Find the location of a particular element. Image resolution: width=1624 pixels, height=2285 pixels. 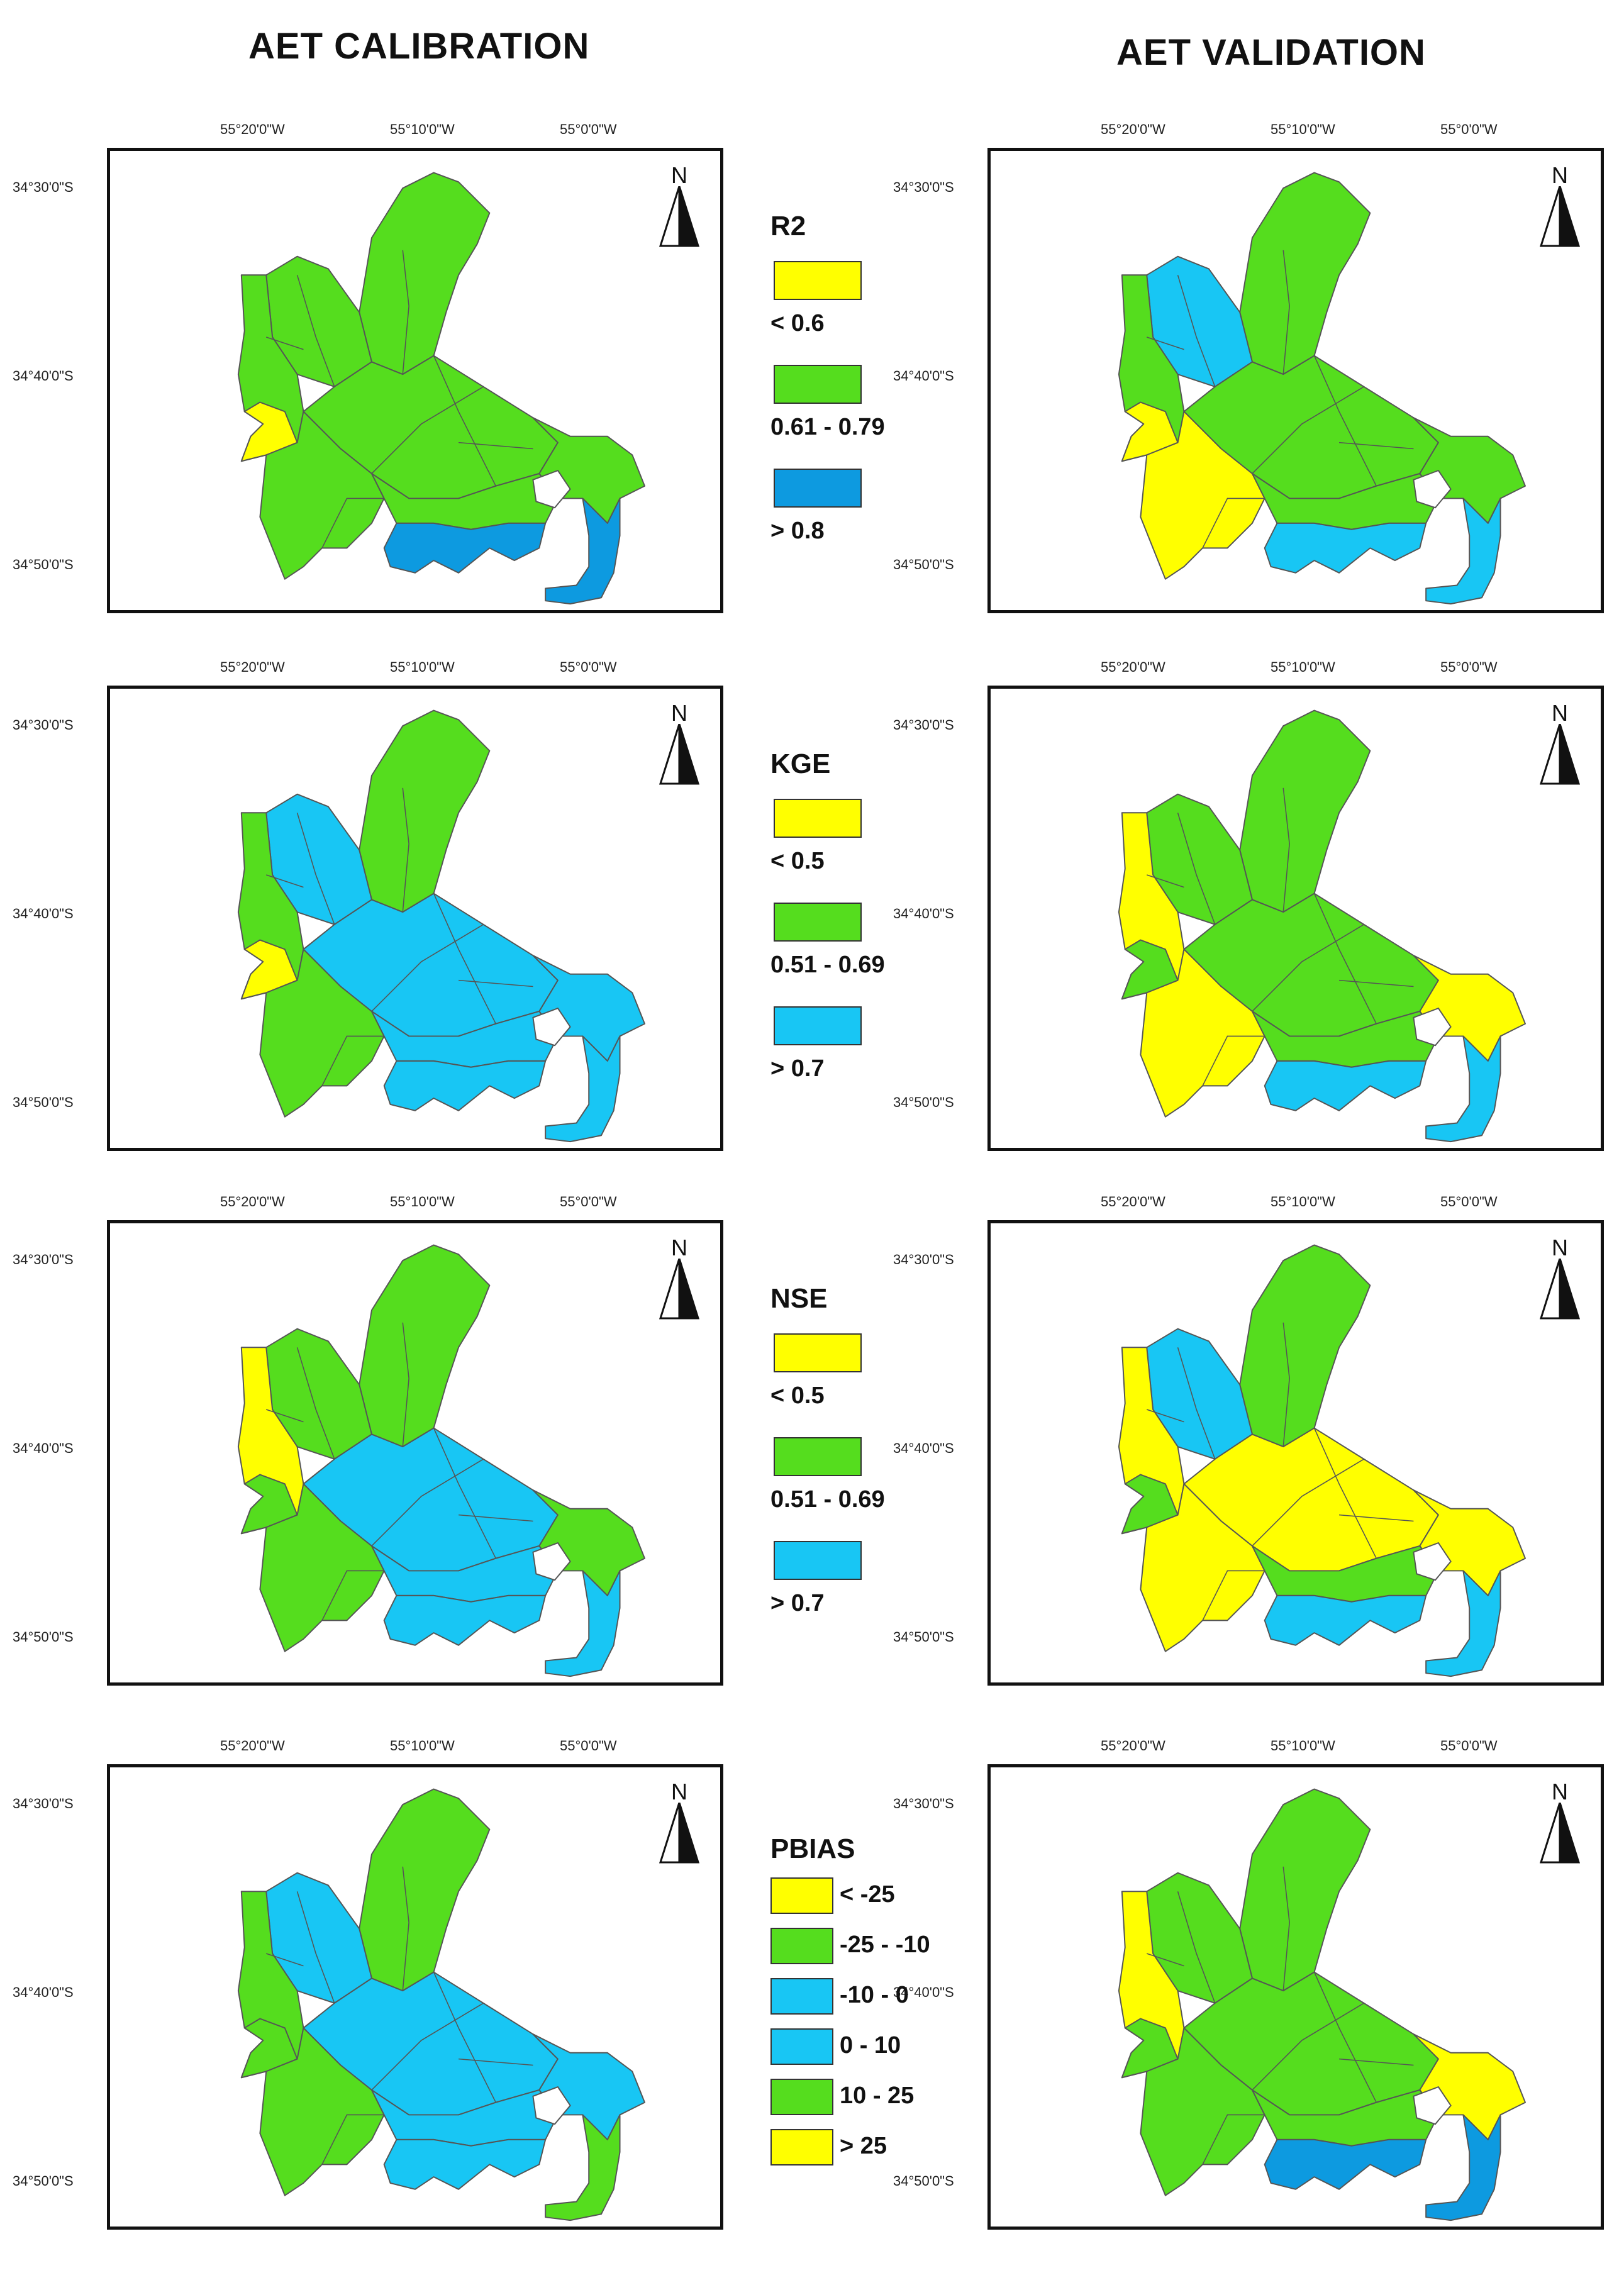

validation-nse-lon-label: 55°20'0"W is located at coordinates (1133, 1201).